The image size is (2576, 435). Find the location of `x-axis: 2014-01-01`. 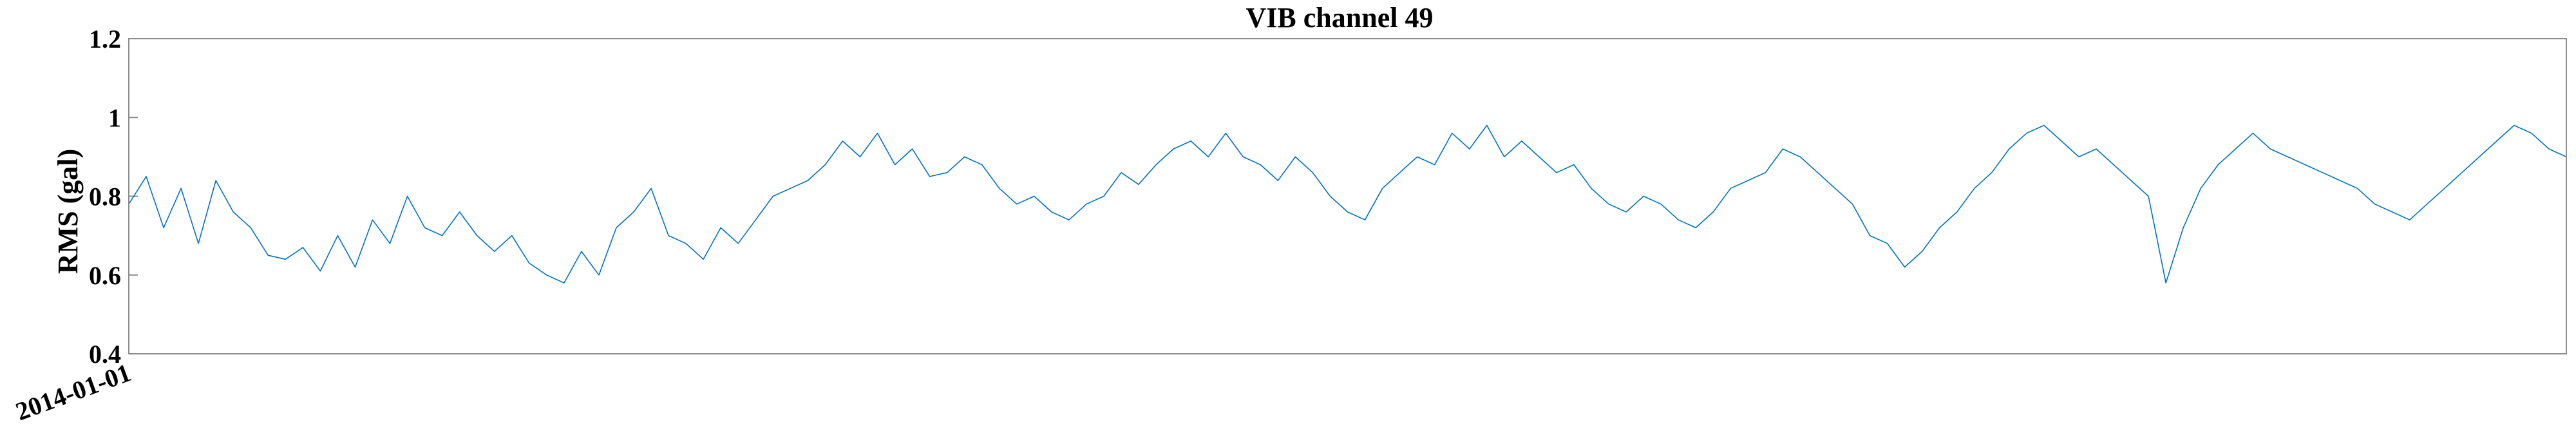

x-axis: 2014-01-01 is located at coordinates (73, 392).